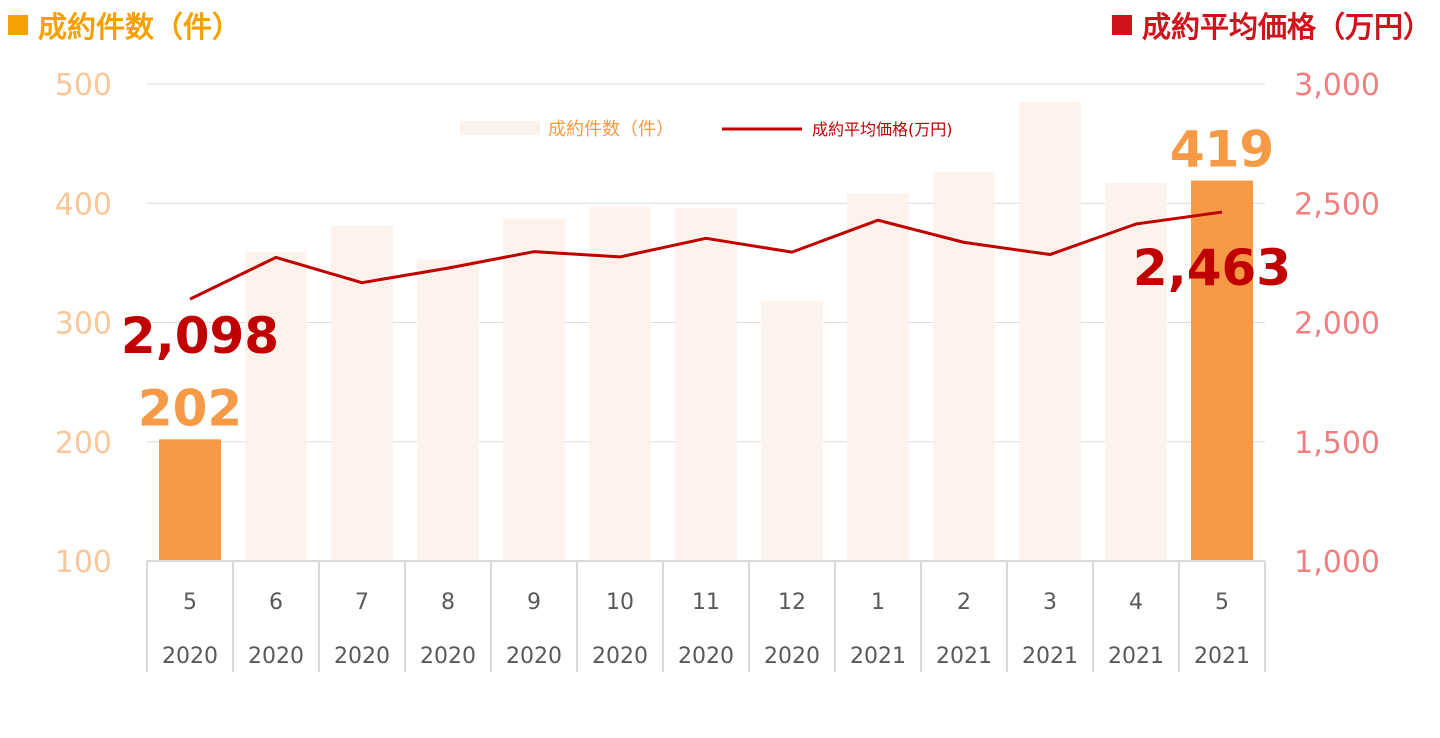  I want to click on x-tick-label-month: 11, so click(706, 602).